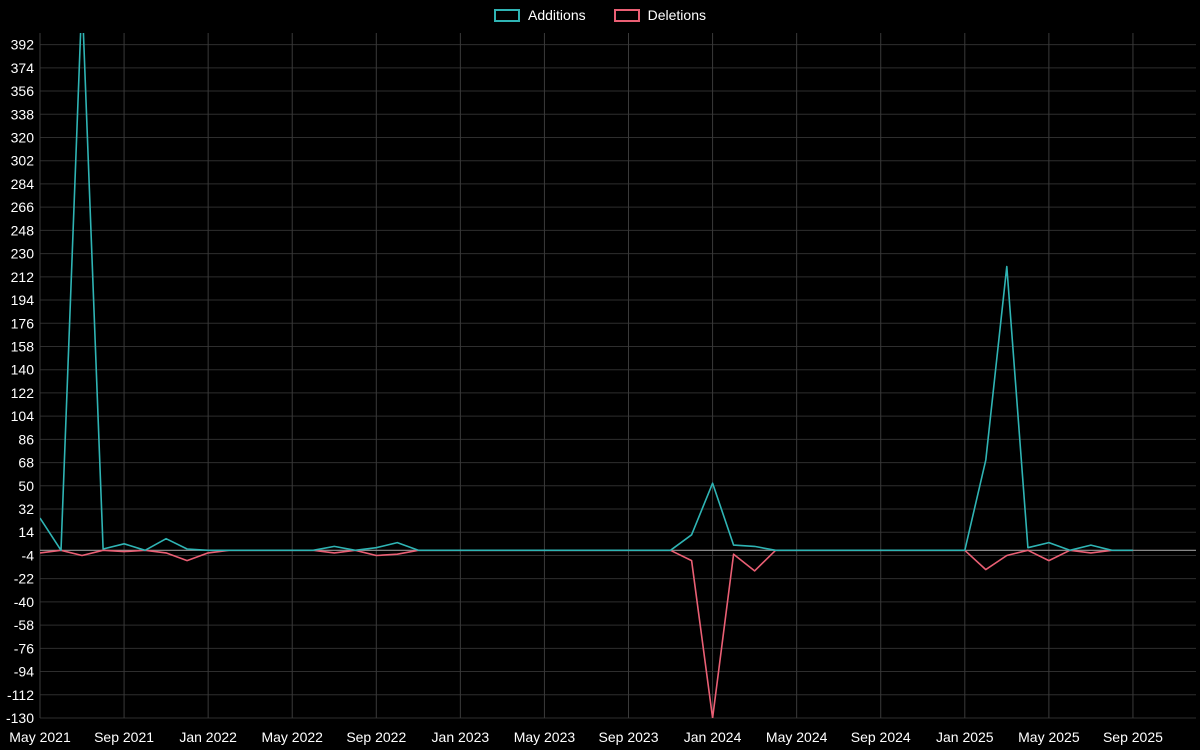 This screenshot has height=750, width=1200. I want to click on y-axis-tick-label: -94, so click(24, 672).